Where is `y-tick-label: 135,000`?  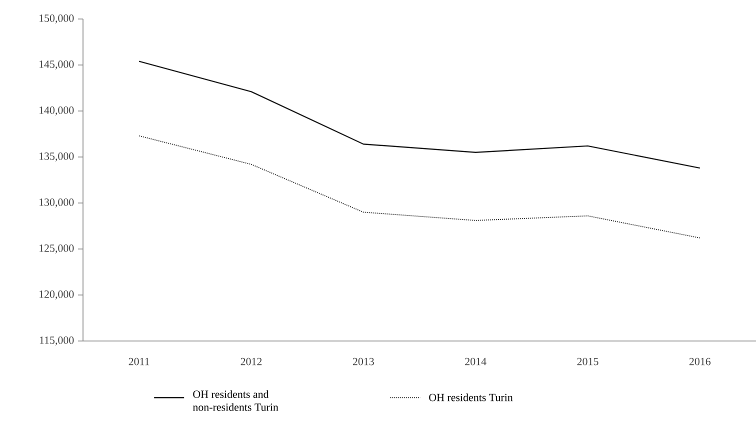 y-tick-label: 135,000 is located at coordinates (57, 157).